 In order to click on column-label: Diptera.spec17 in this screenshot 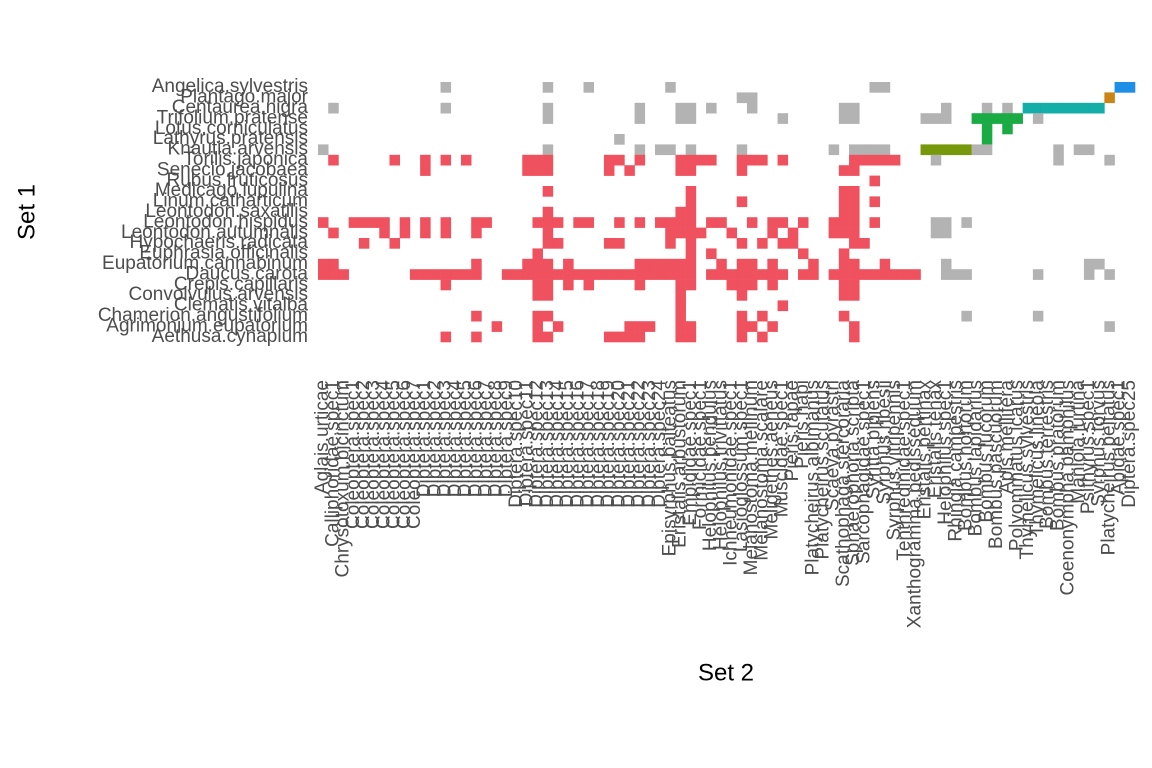, I will do `click(588, 444)`.